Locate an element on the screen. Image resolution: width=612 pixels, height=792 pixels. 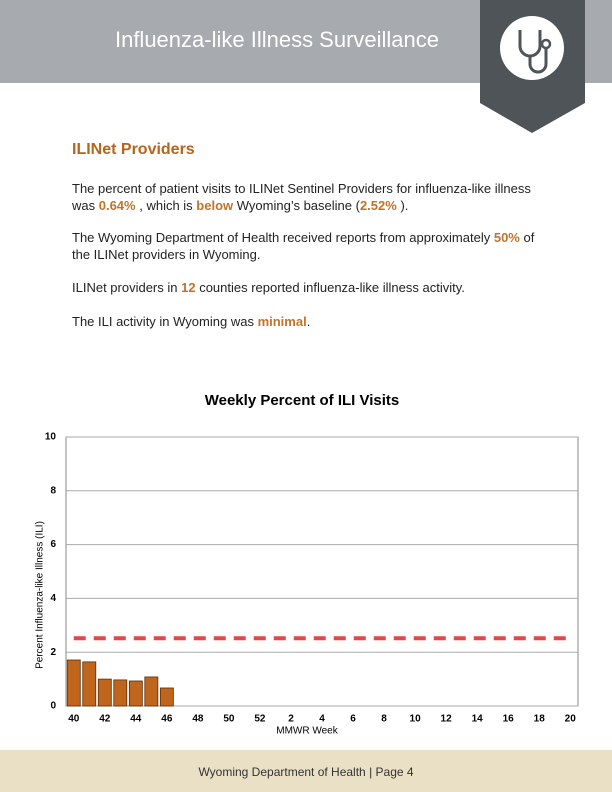
highlight-text: below is located at coordinates (215, 205).